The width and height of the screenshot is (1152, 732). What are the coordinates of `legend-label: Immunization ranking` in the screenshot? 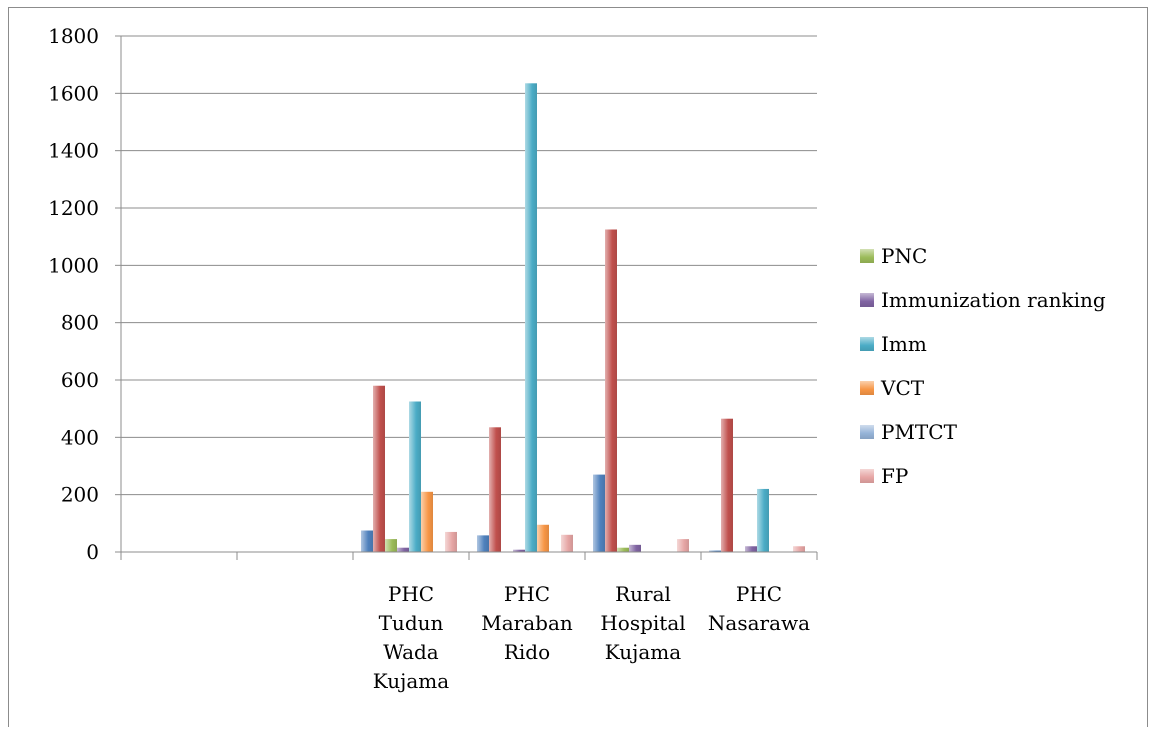 It's located at (993, 300).